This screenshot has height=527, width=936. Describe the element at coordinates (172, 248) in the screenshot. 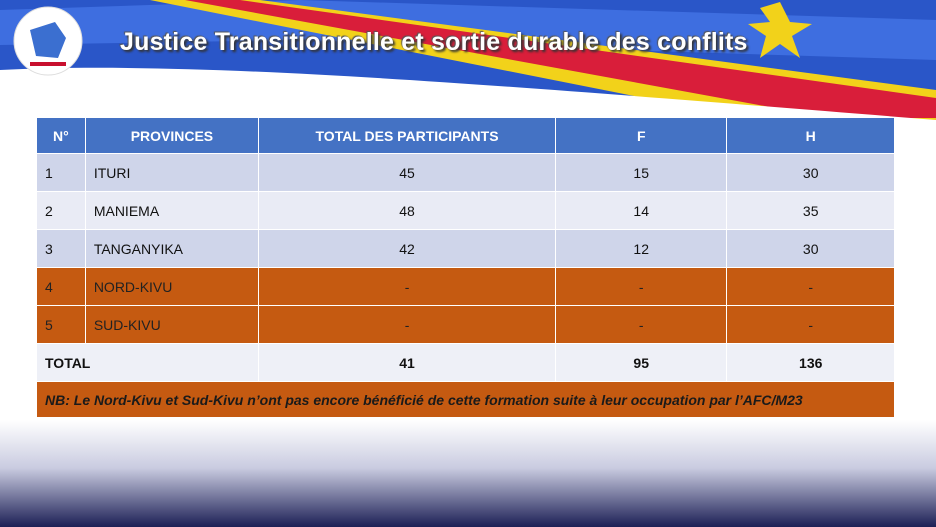

I see `table-cell: TANGANYIKA` at that location.